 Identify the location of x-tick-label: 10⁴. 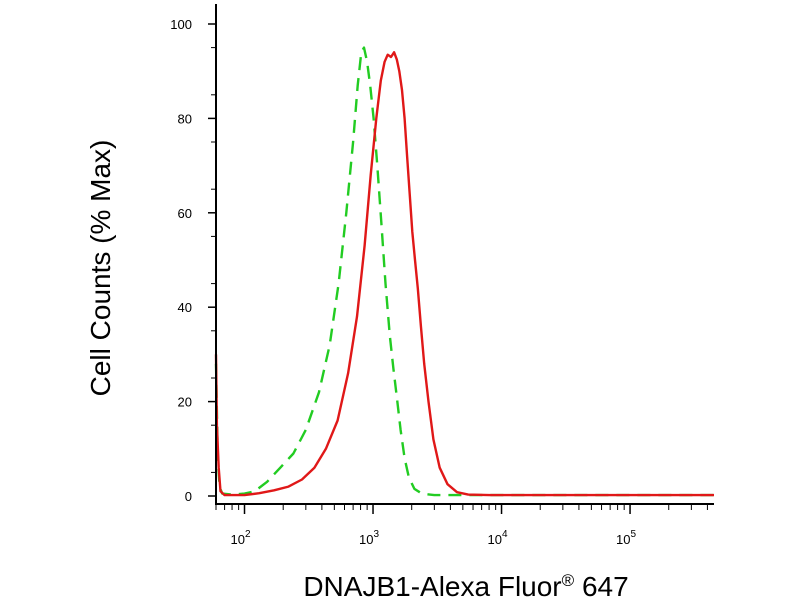
(498, 538).